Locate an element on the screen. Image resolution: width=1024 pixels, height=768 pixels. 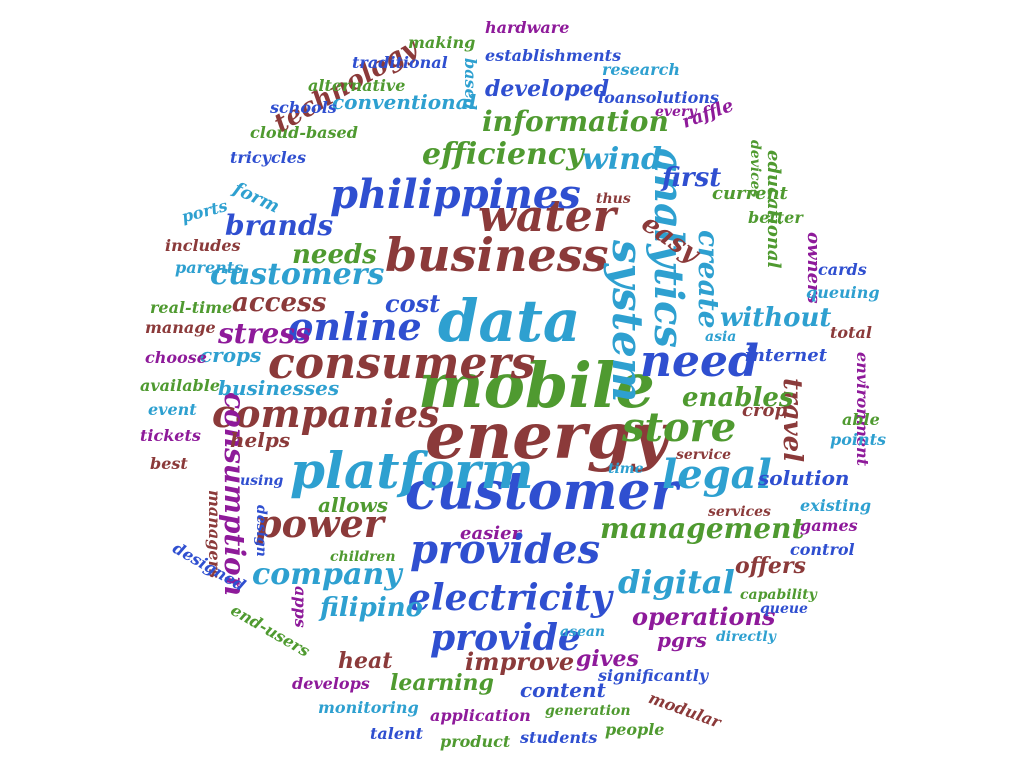
word: solution is located at coordinates (804, 478).